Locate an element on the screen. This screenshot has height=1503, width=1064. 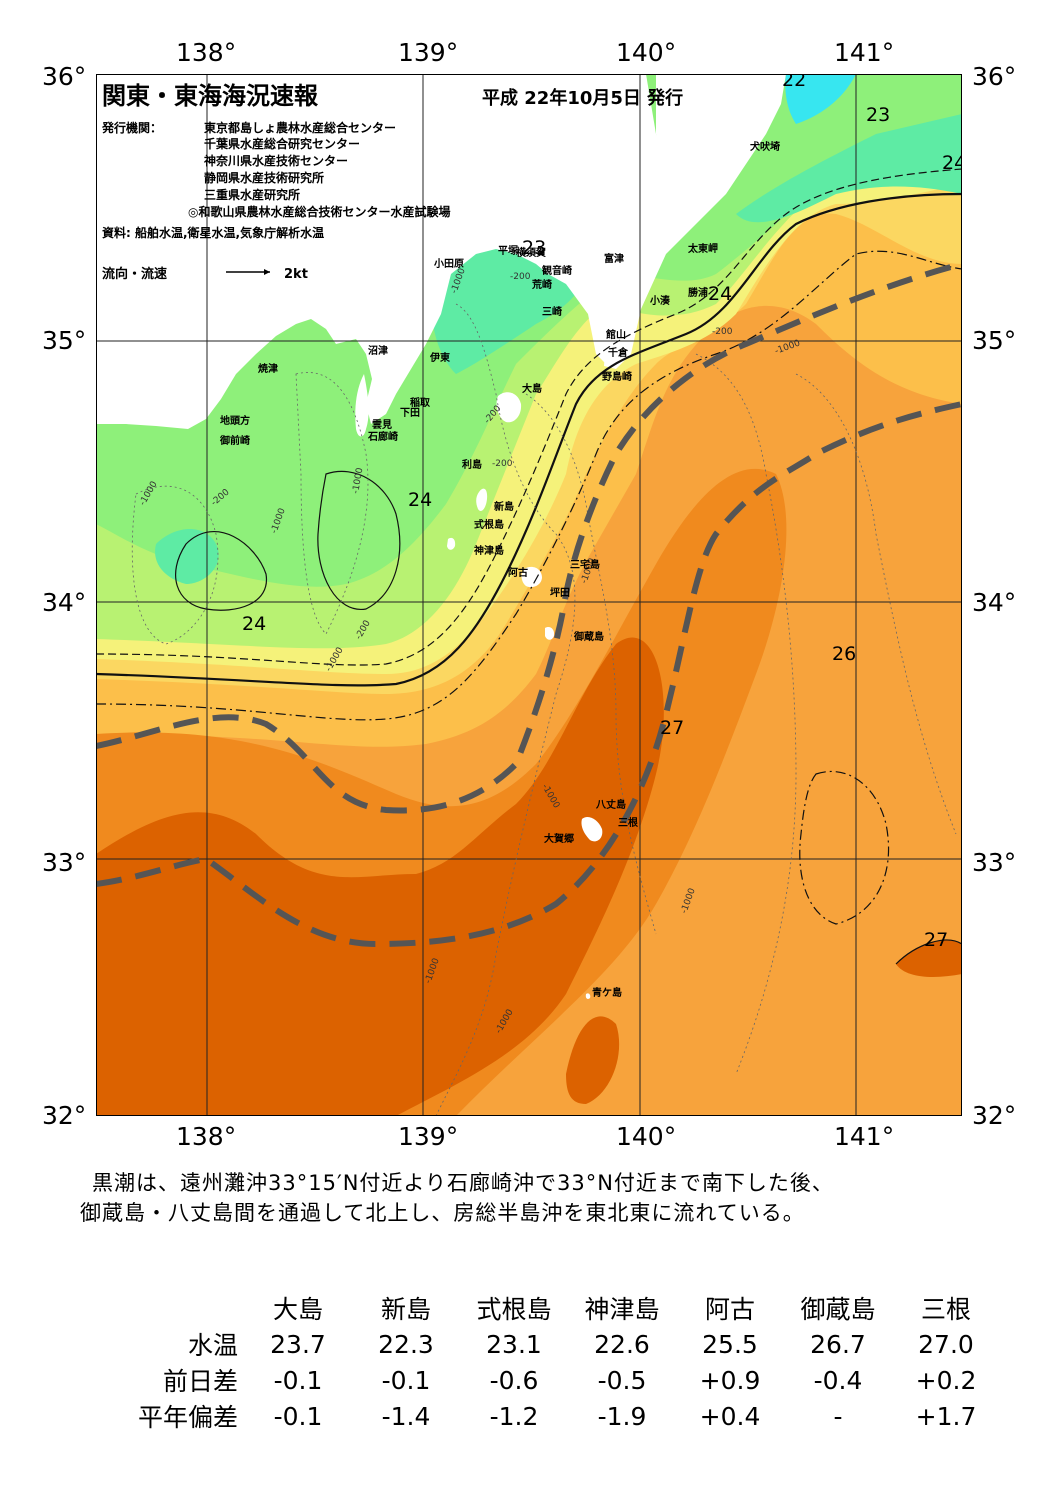
zone-27-south is located at coordinates (593, 1060).